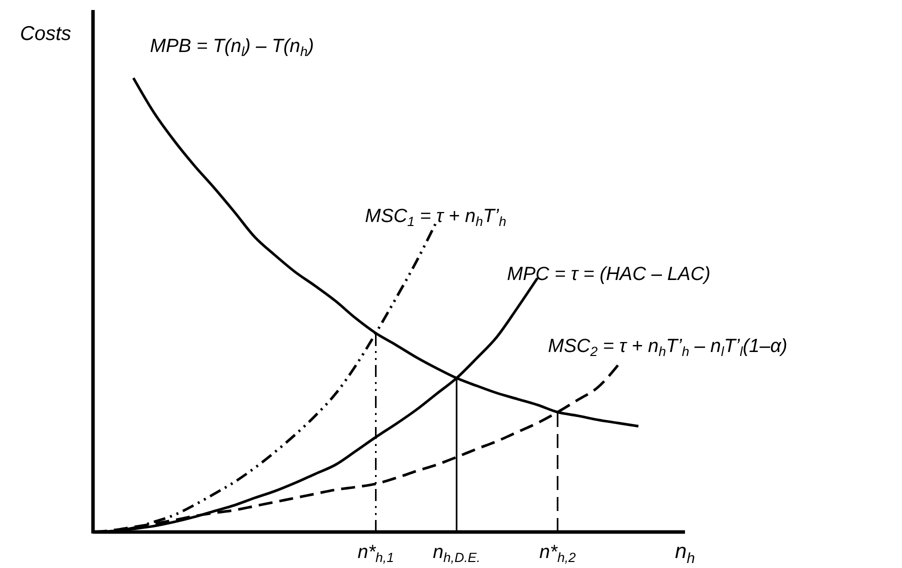 Image resolution: width=902 pixels, height=568 pixels. What do you see at coordinates (435, 217) in the screenshot?
I see `series-label: MSC$_{1}$ = τ + n$_{h}$T’$_{h}$` at bounding box center [435, 217].